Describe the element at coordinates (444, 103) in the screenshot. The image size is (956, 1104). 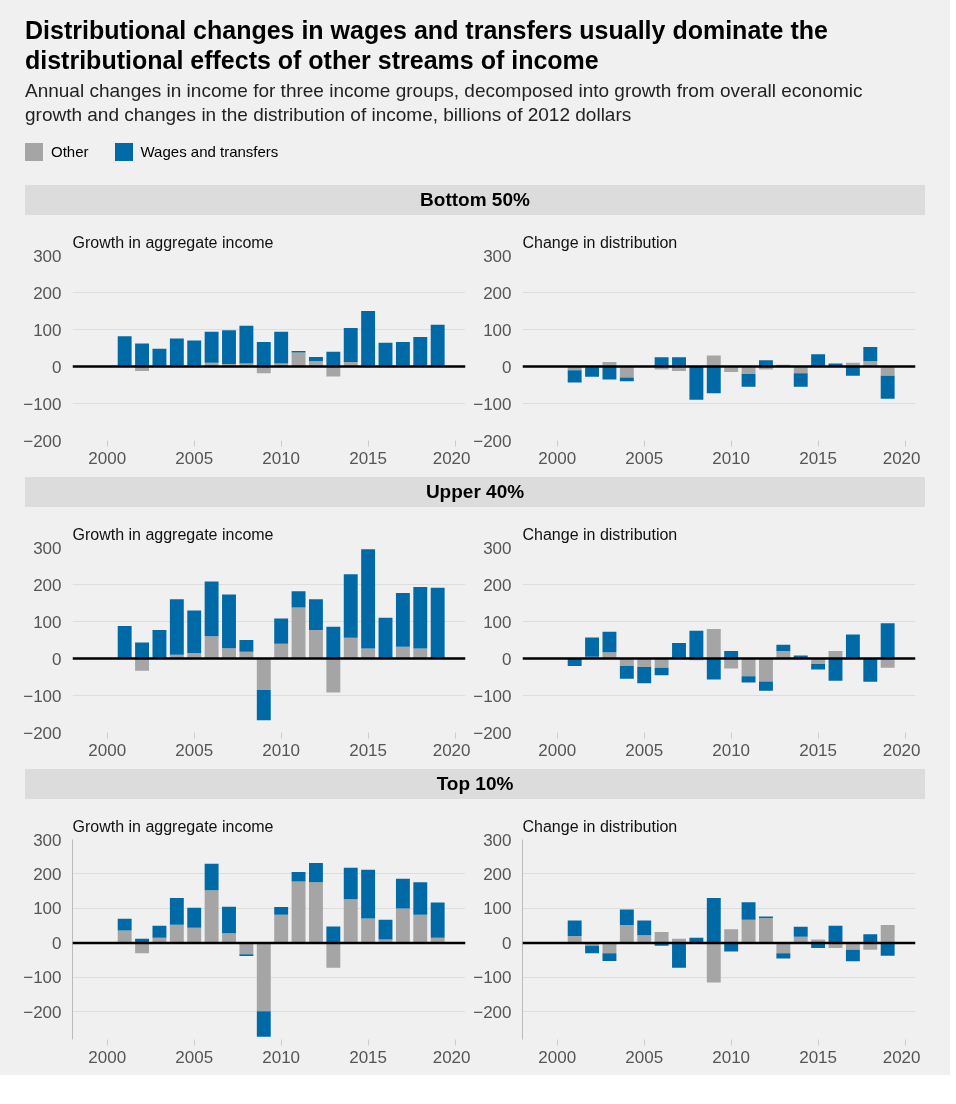
I see `text: Annual changes in income for three income groups, decomposed into growth from overall economic growth and changes in the distribution of income, billions of 2012 dollars` at that location.